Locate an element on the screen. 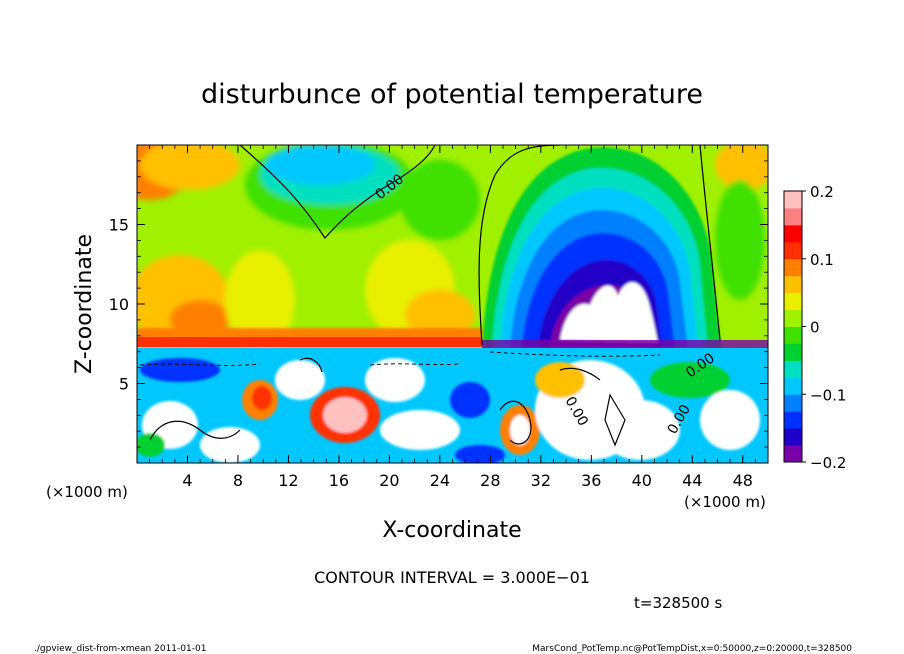  y-axis-label: Z-coordinate is located at coordinates (84, 304).